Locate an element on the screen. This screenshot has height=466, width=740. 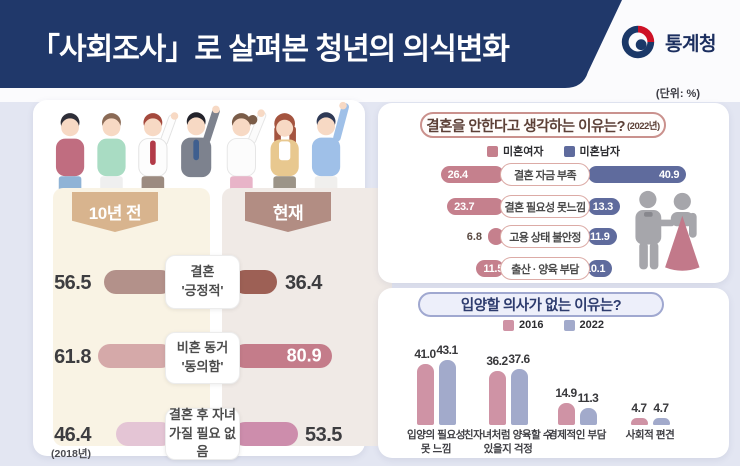
bar-male-childcare: 10.1 is located at coordinates (599, 268).